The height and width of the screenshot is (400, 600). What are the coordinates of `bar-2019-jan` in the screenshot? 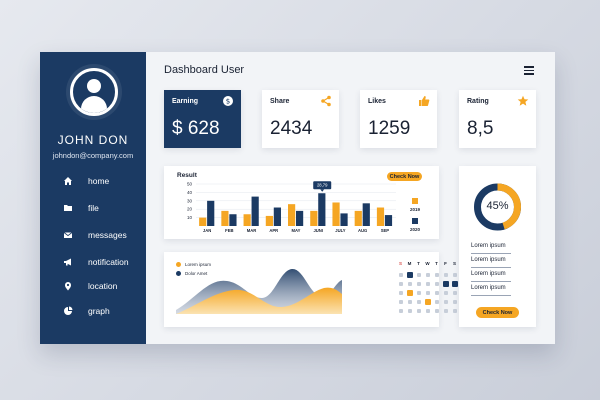 It's located at (203, 221).